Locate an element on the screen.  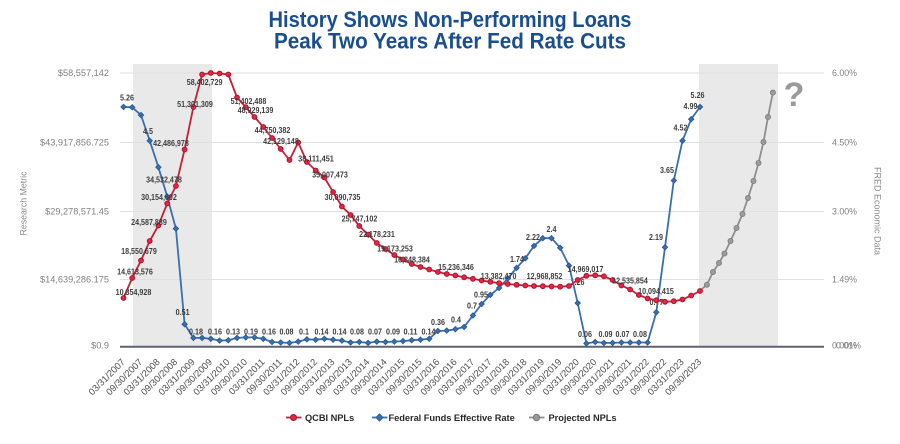
svg-text: 0.19 is located at coordinates (251, 332).